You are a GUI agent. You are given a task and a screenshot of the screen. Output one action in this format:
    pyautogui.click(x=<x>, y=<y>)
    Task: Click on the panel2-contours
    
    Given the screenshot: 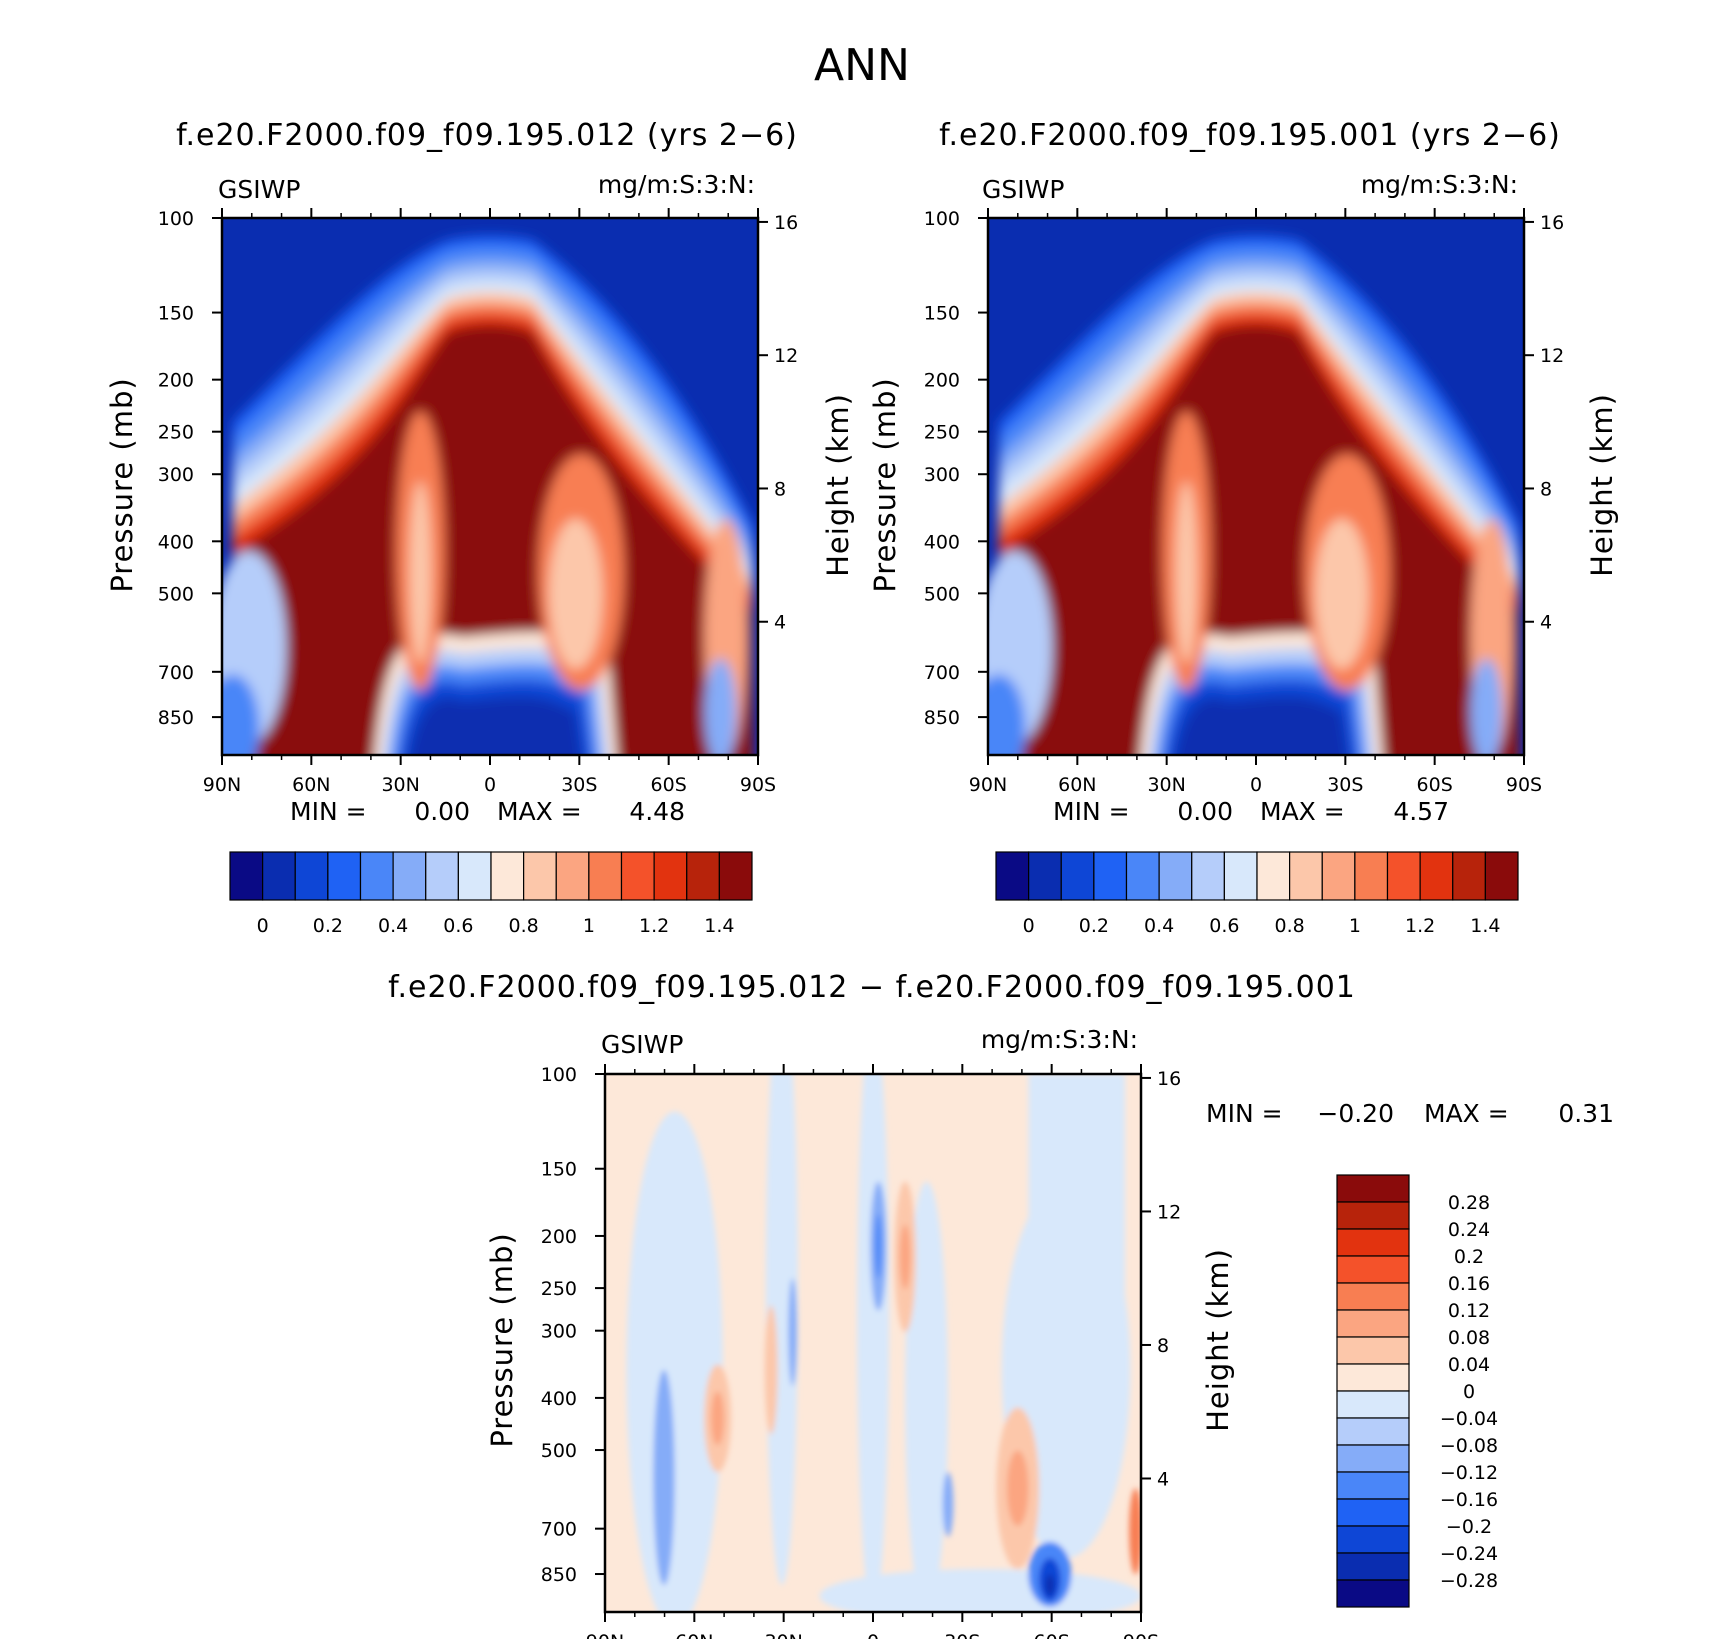 What is the action you would take?
    pyautogui.click(x=1253, y=495)
    